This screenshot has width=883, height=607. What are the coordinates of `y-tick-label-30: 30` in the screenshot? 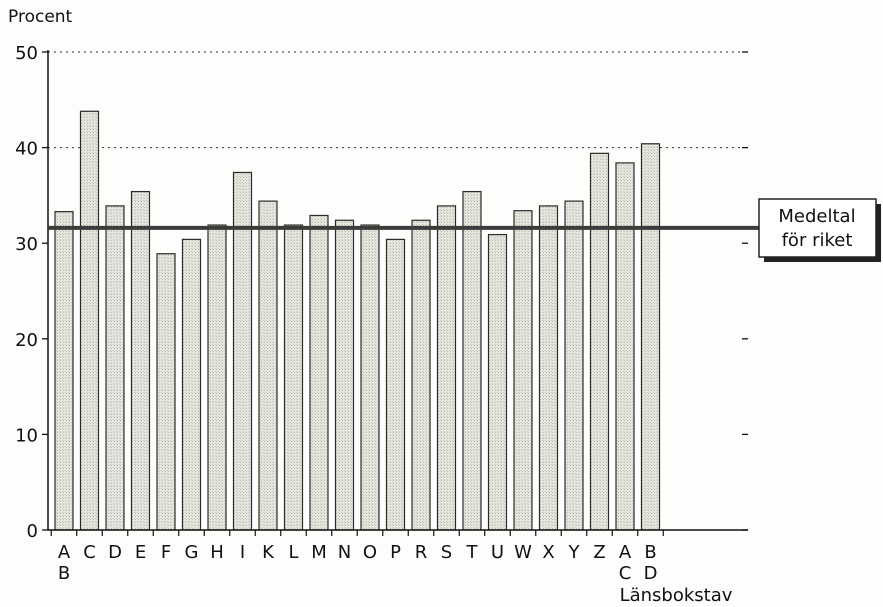 It's located at (26, 244).